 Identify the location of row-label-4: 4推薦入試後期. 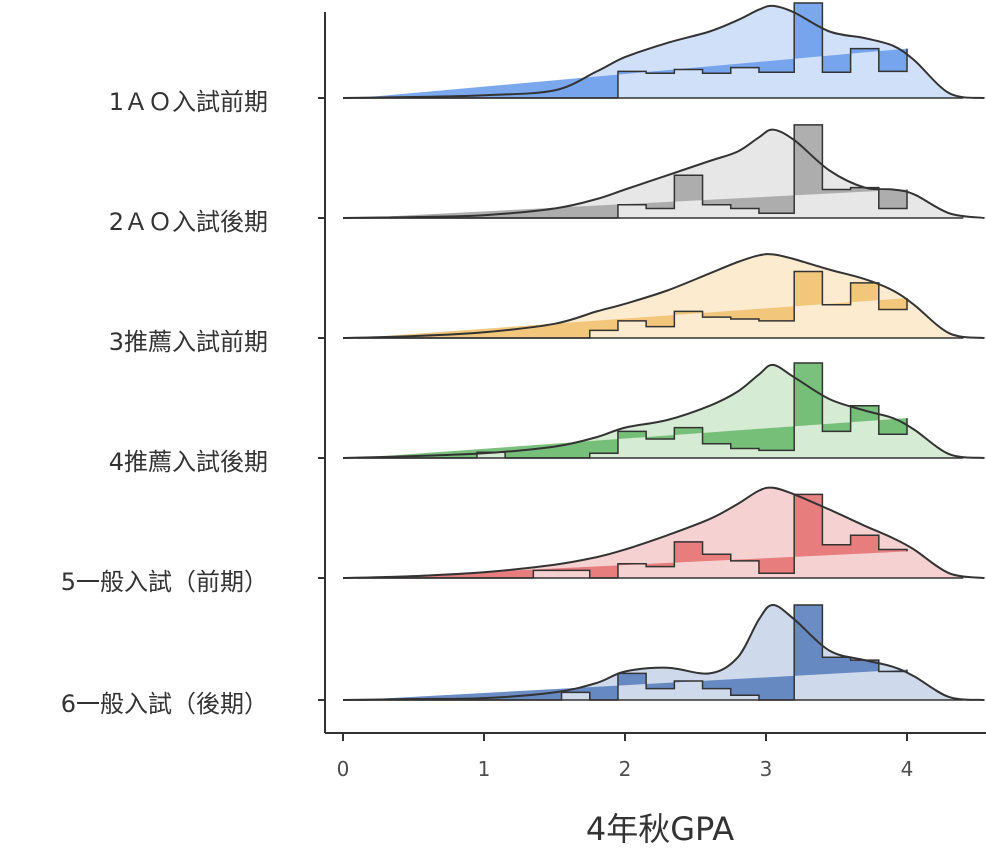
(188, 462).